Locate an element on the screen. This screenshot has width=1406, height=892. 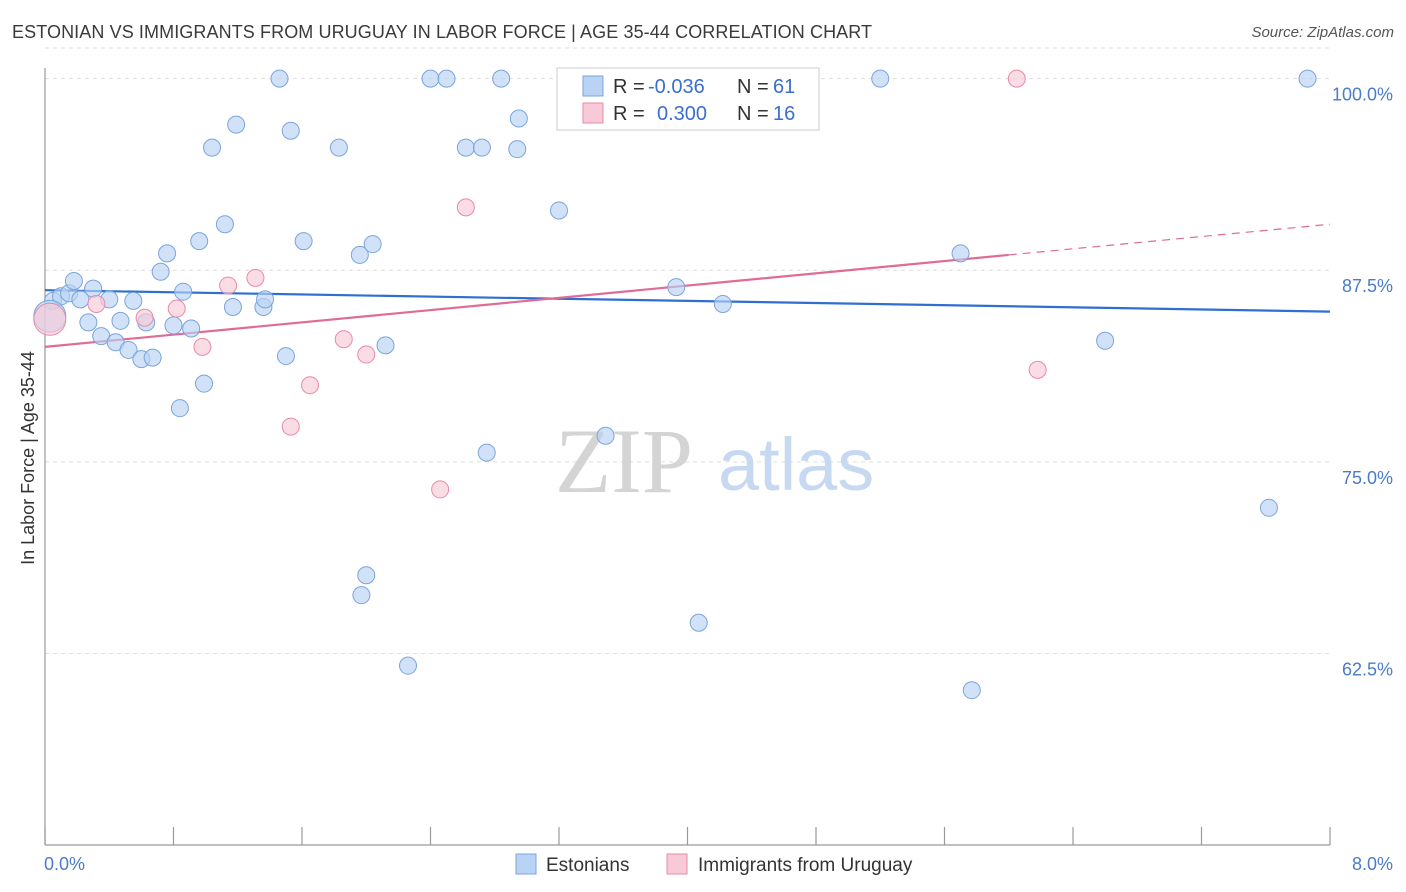
legend-n-value-2: 16 is located at coordinates (784, 114).